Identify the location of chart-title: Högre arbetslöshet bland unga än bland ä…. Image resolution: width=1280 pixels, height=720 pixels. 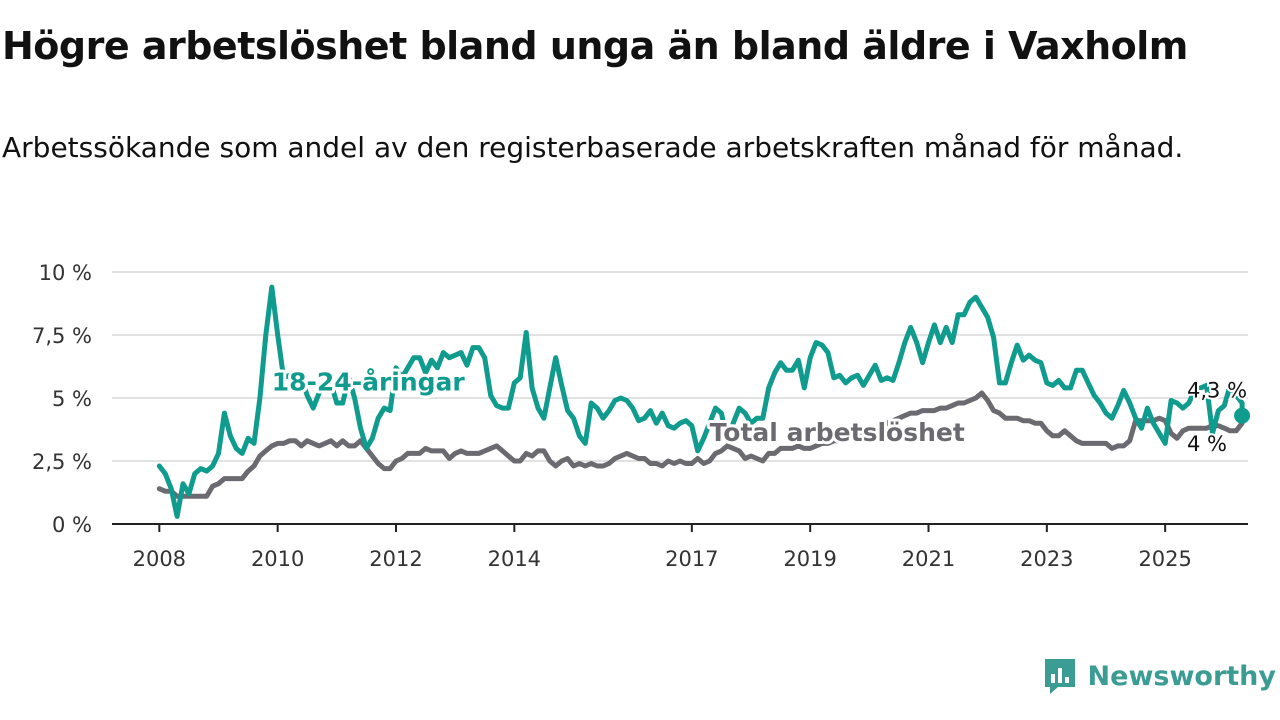
(595, 46).